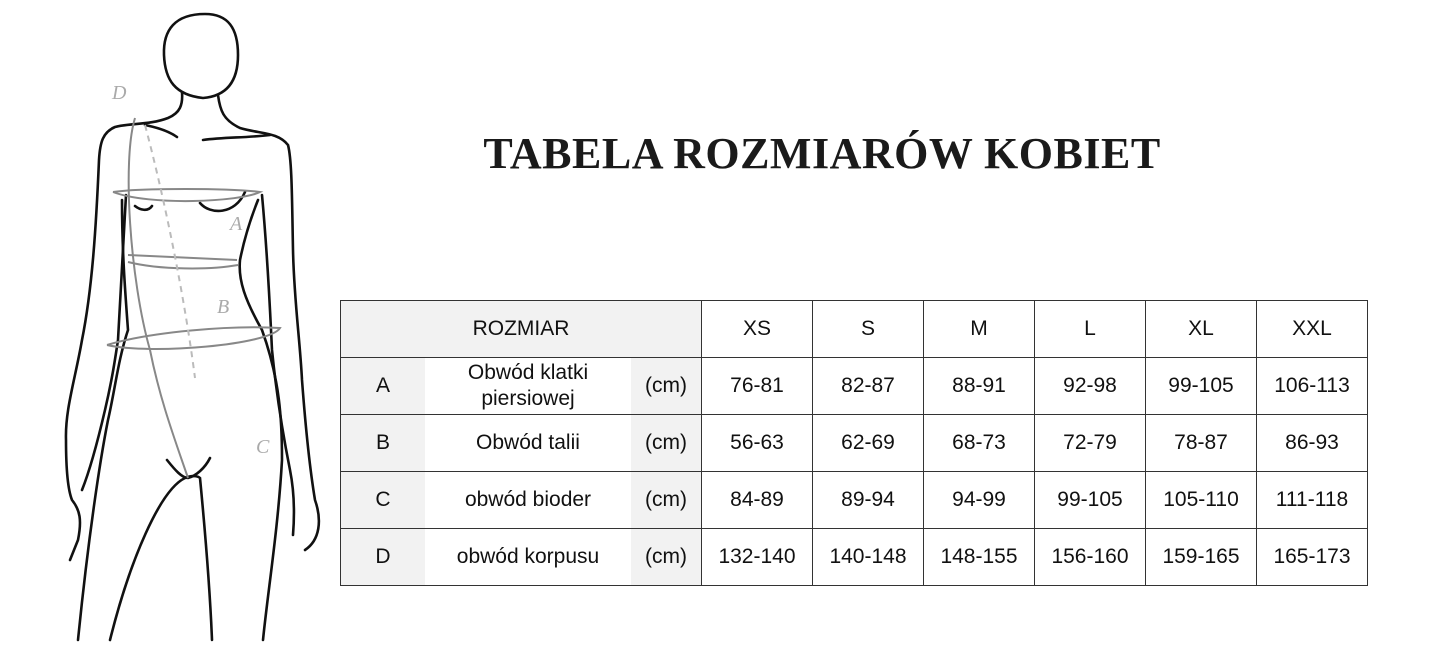 The height and width of the screenshot is (654, 1452). Describe the element at coordinates (170, 251) in the screenshot. I see `measure-line-d-dashed` at that location.